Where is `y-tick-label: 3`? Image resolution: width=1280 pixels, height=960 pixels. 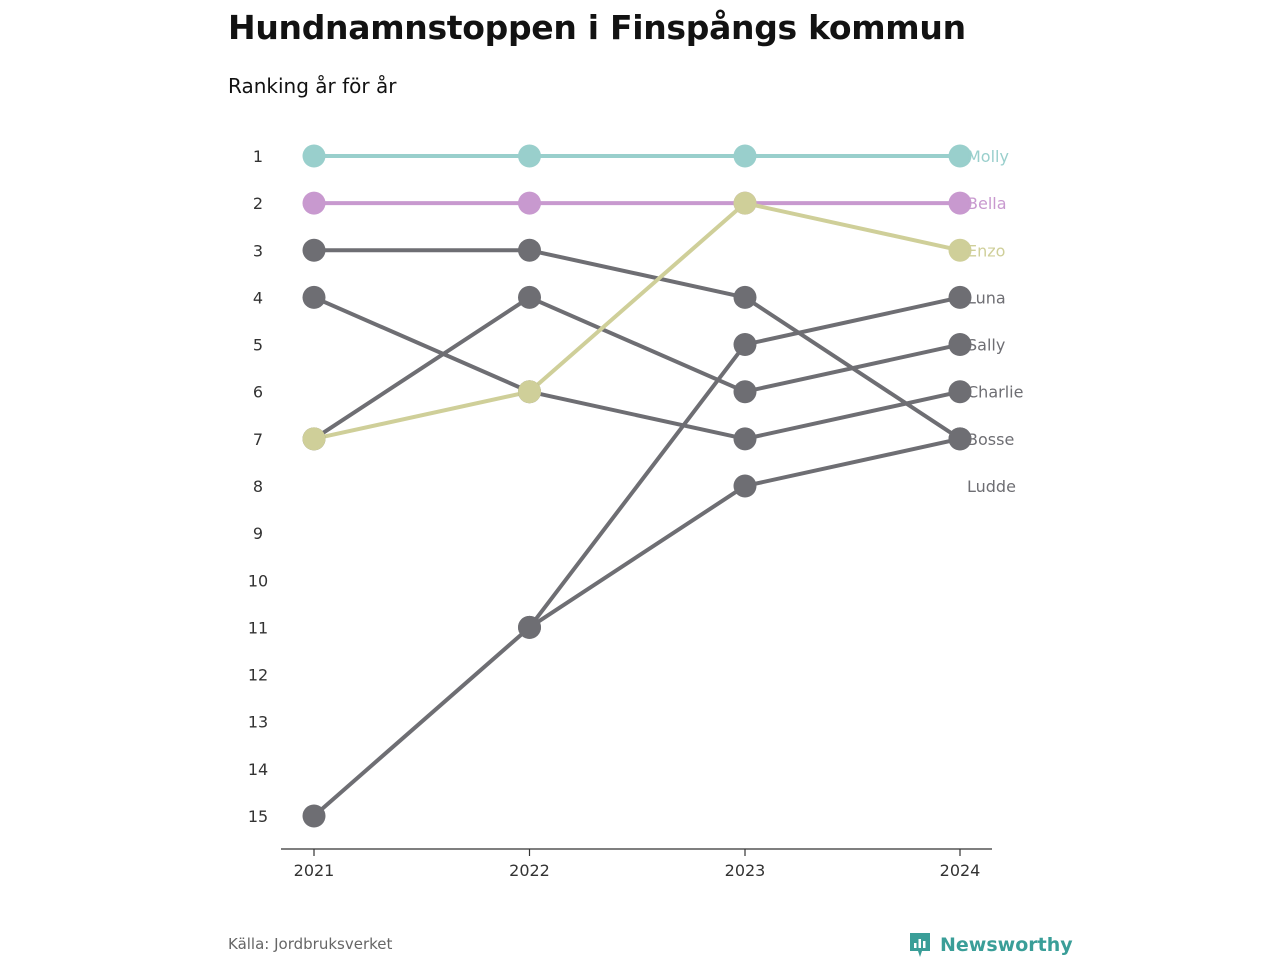 y-tick-label: 3 is located at coordinates (258, 250).